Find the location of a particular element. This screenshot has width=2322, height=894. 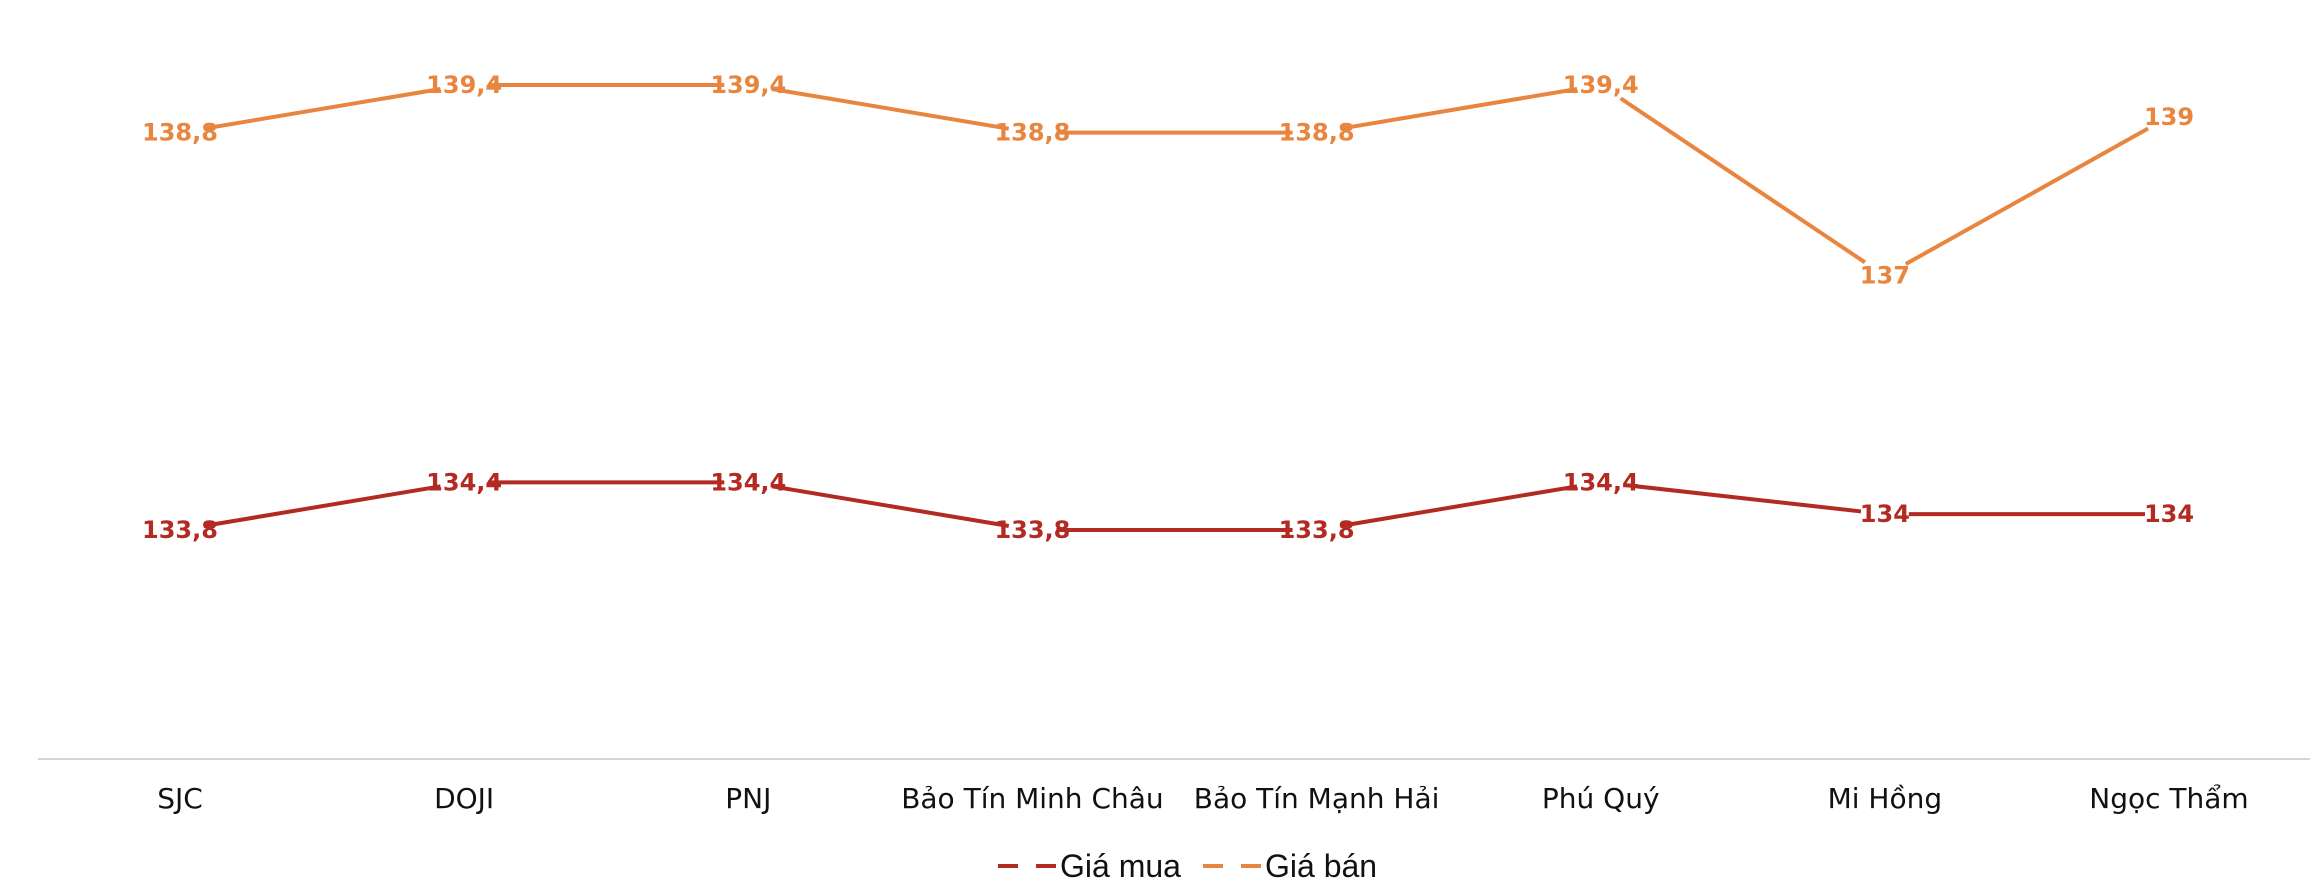

legend-item: Giá mua is located at coordinates (1089, 866).